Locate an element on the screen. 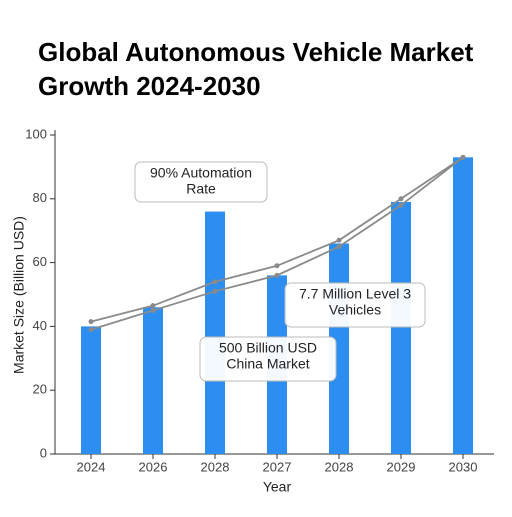 The width and height of the screenshot is (512, 517). annotation-text: 500 Billion USD is located at coordinates (268, 348).